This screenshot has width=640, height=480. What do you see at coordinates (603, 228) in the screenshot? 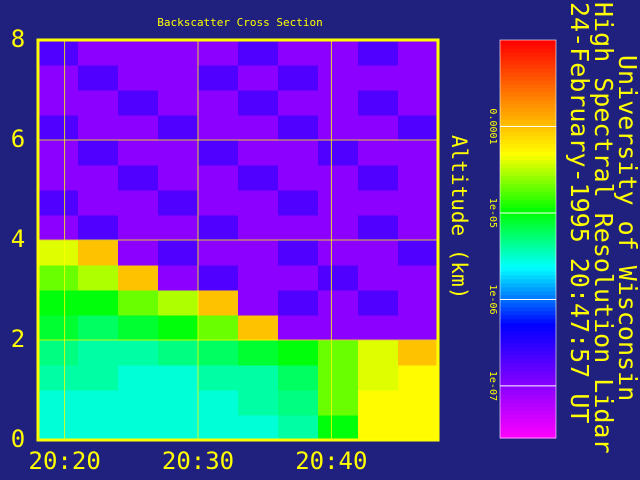
I see `info-text: High Spectral Resolution Lidar` at bounding box center [603, 228].